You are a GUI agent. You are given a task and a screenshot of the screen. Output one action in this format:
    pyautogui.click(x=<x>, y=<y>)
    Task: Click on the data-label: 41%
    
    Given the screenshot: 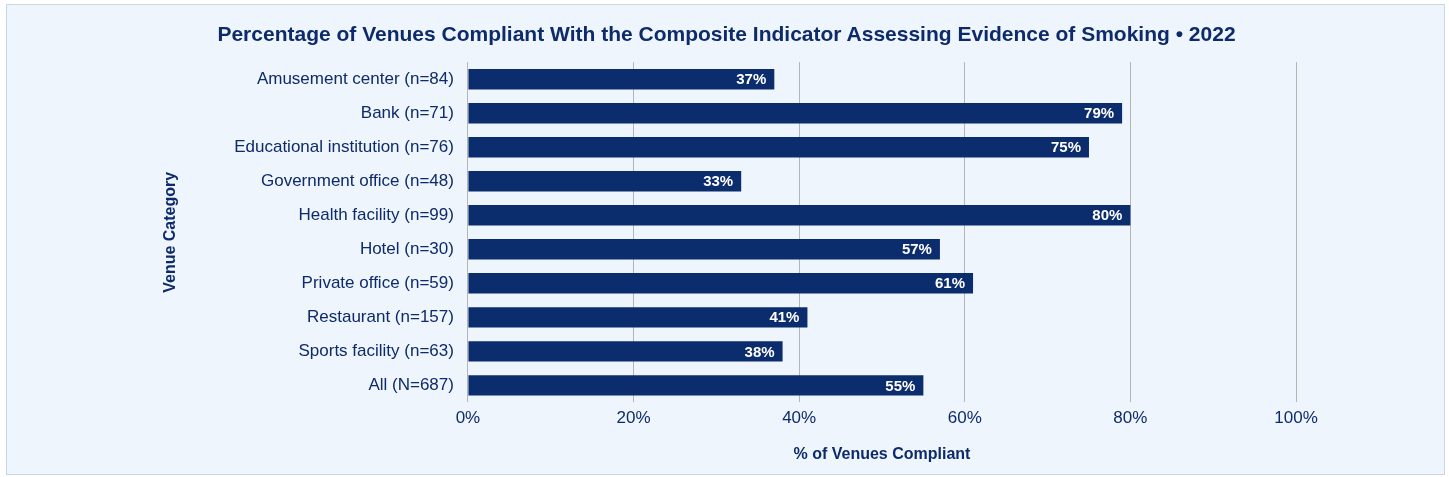 What is the action you would take?
    pyautogui.click(x=784, y=317)
    